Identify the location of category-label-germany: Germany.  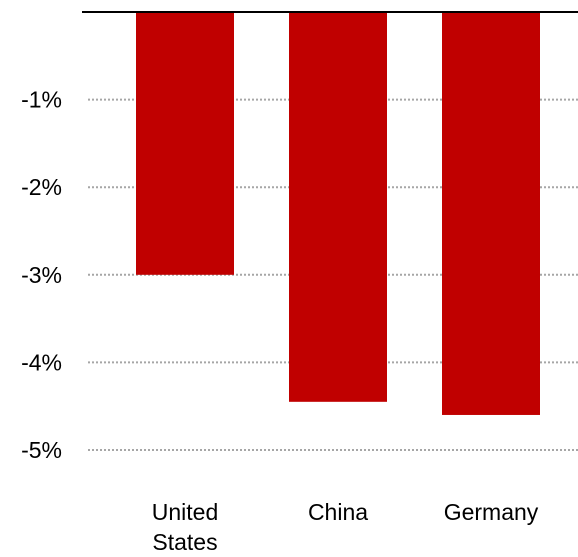
(491, 512).